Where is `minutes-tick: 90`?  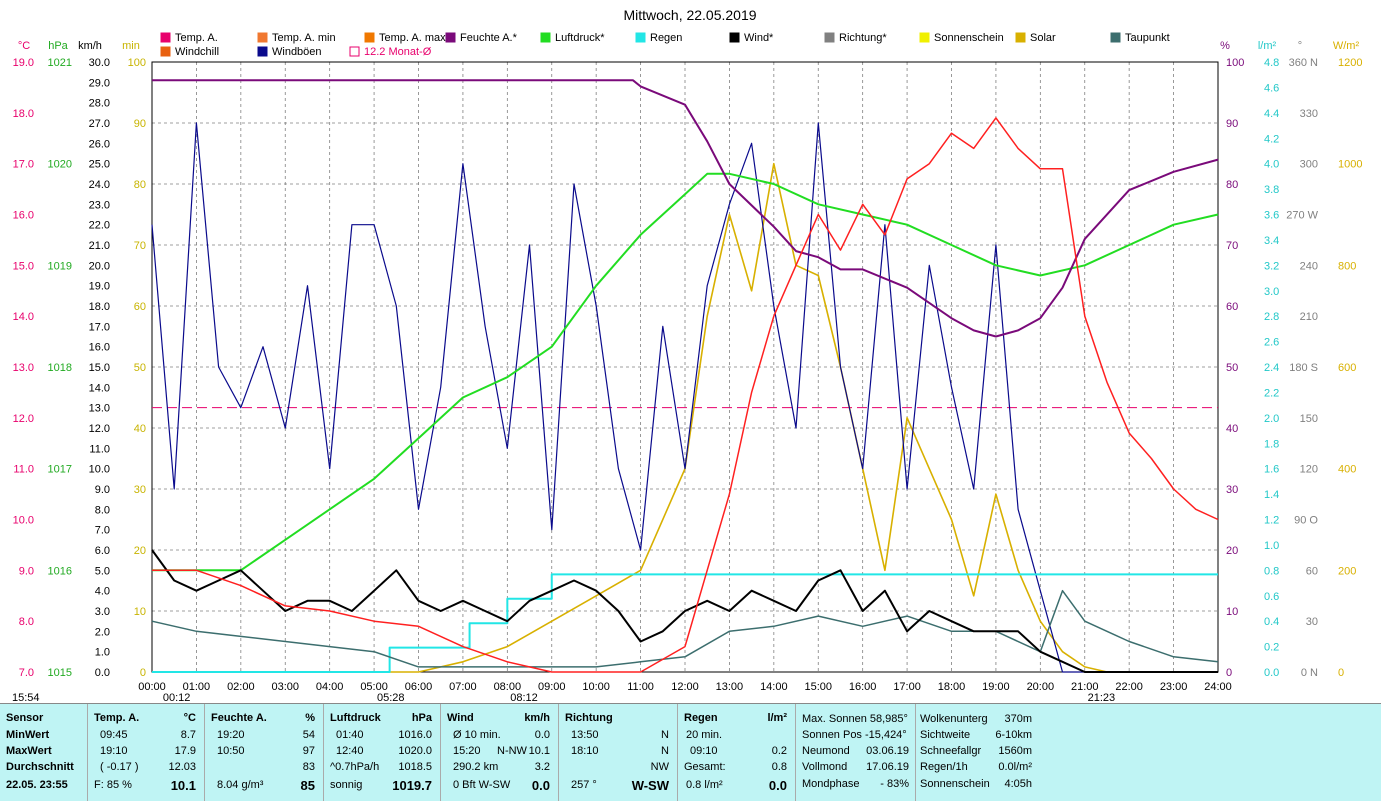
minutes-tick: 90 is located at coordinates (140, 124).